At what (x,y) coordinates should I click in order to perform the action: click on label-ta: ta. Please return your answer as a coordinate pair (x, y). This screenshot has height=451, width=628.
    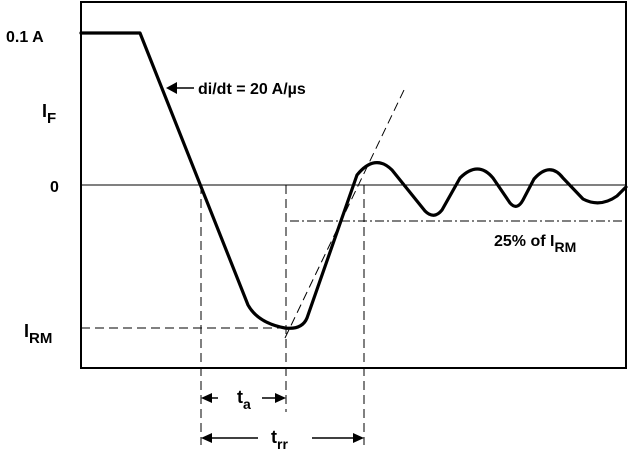
    Looking at the image, I should click on (244, 399).